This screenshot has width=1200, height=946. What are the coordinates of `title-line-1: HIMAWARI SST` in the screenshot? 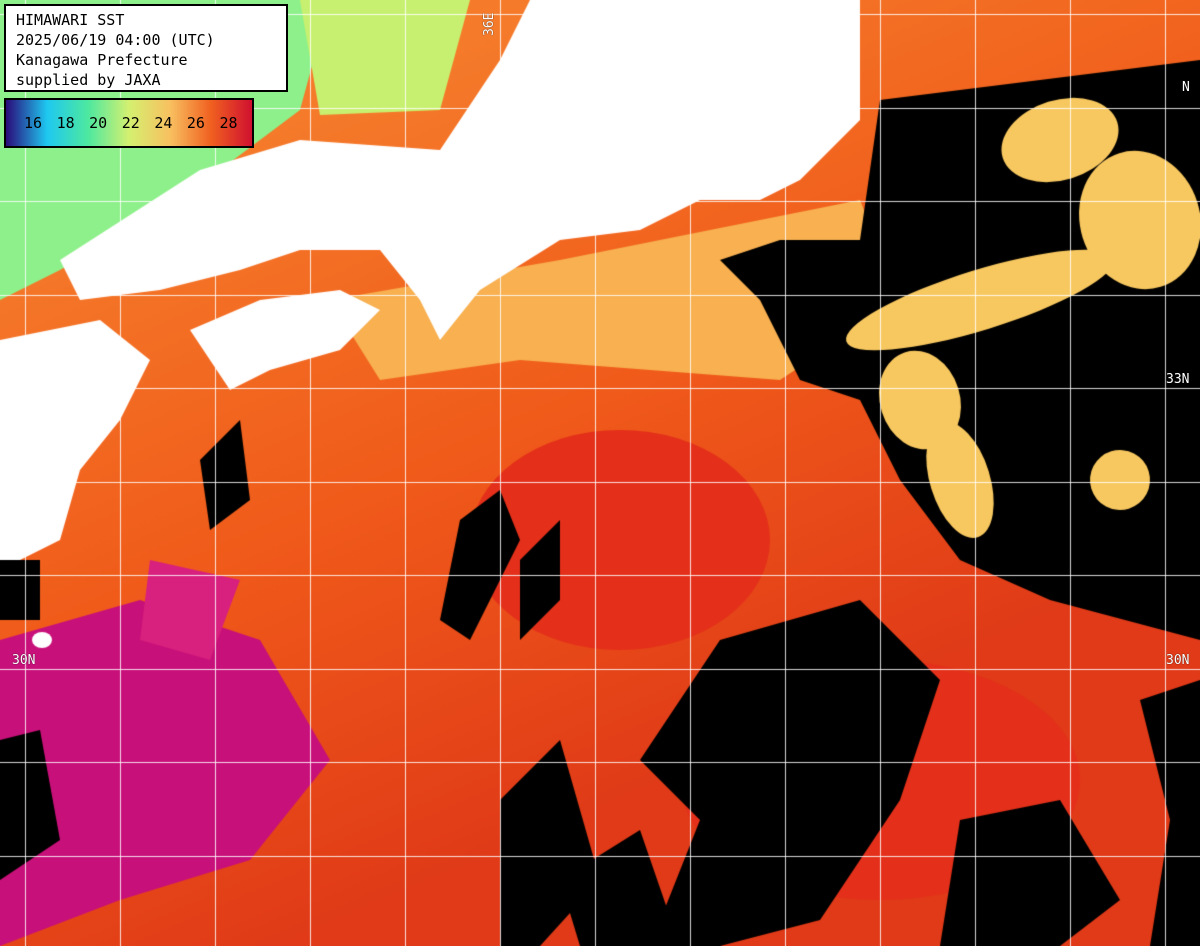 It's located at (70, 20).